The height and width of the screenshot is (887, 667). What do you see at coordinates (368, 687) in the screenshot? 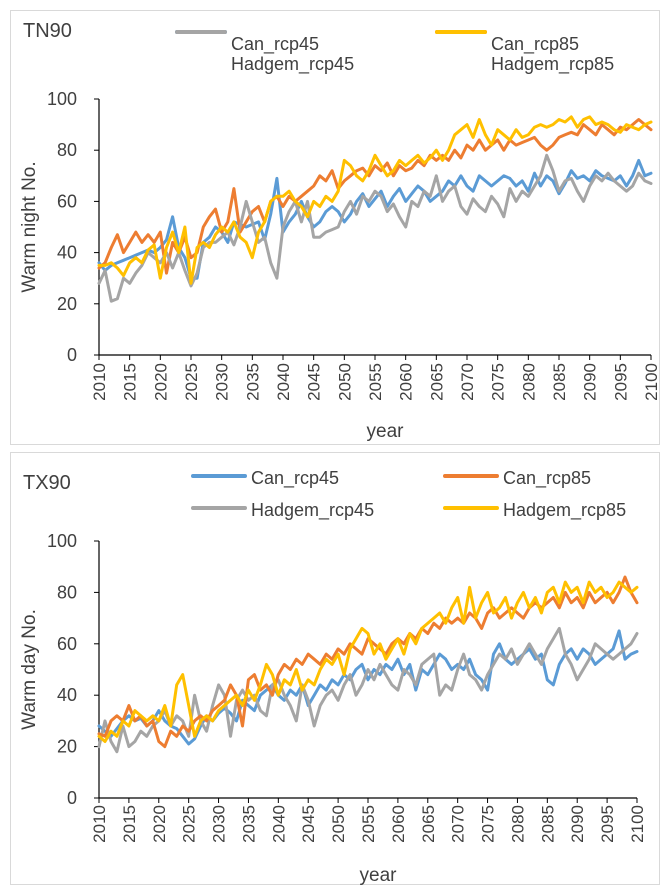
I see `series-line-can-rcp45` at bounding box center [368, 687].